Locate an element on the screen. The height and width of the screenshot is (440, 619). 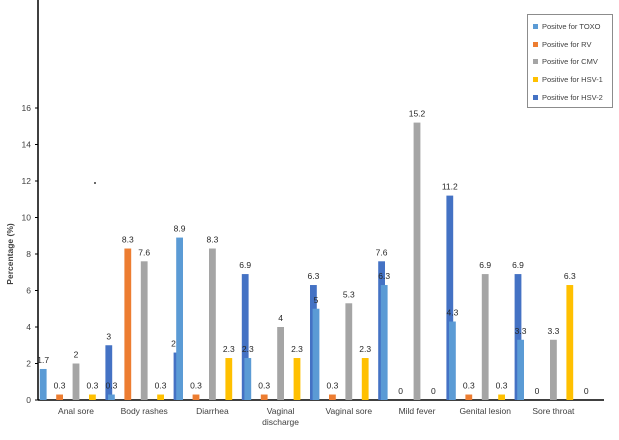
legend-item: Positive for HSV-1 is located at coordinates (572, 80).